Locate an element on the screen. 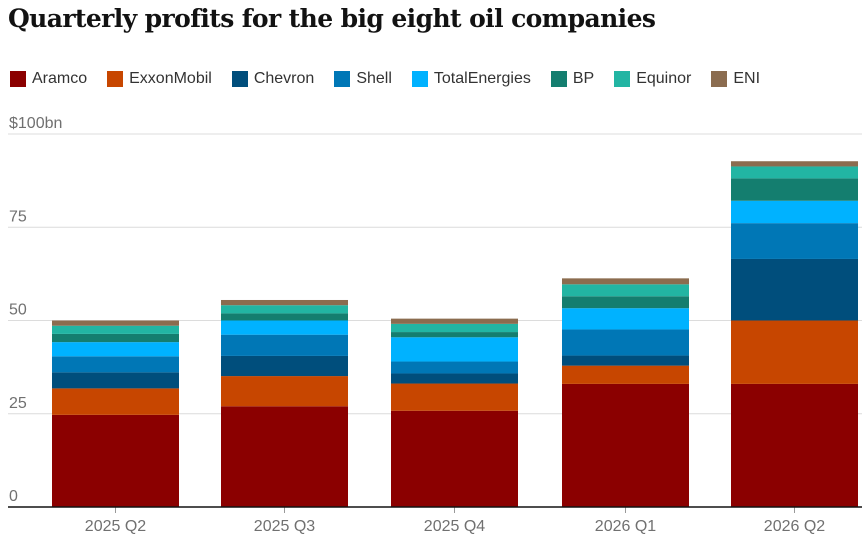  legend-label: Aramco is located at coordinates (60, 78).